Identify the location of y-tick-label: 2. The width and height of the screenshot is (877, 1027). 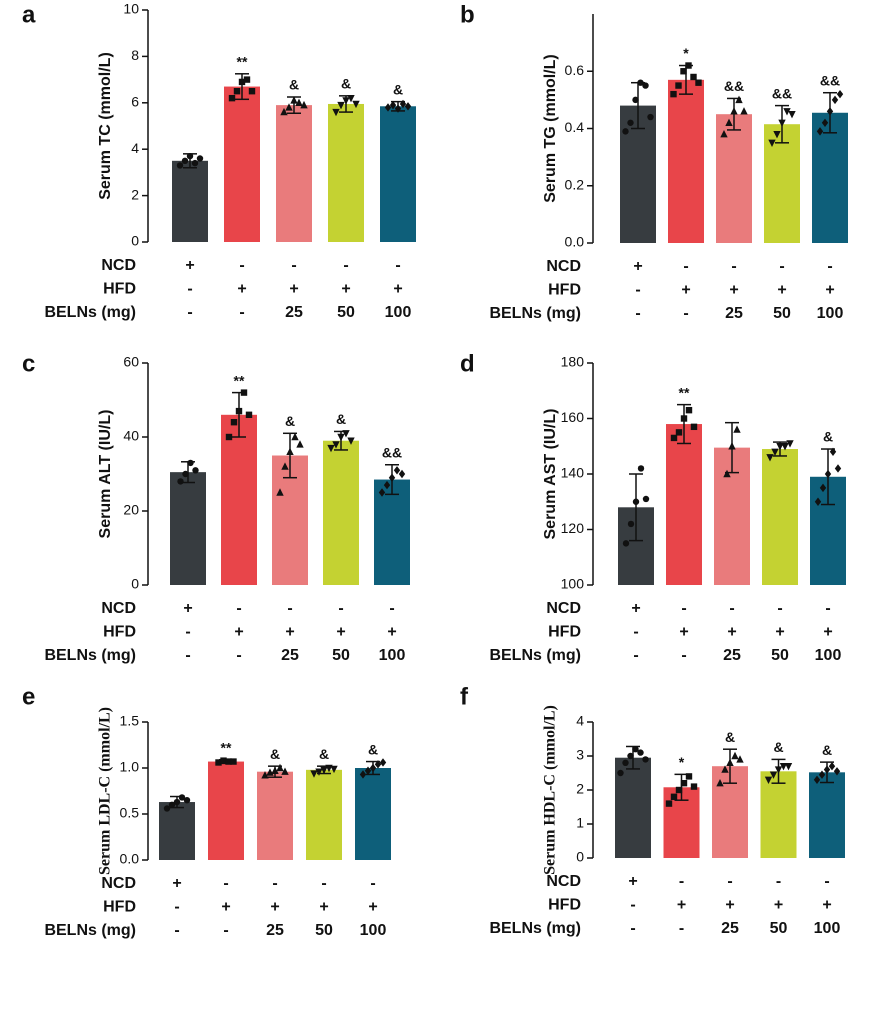
(135, 194).